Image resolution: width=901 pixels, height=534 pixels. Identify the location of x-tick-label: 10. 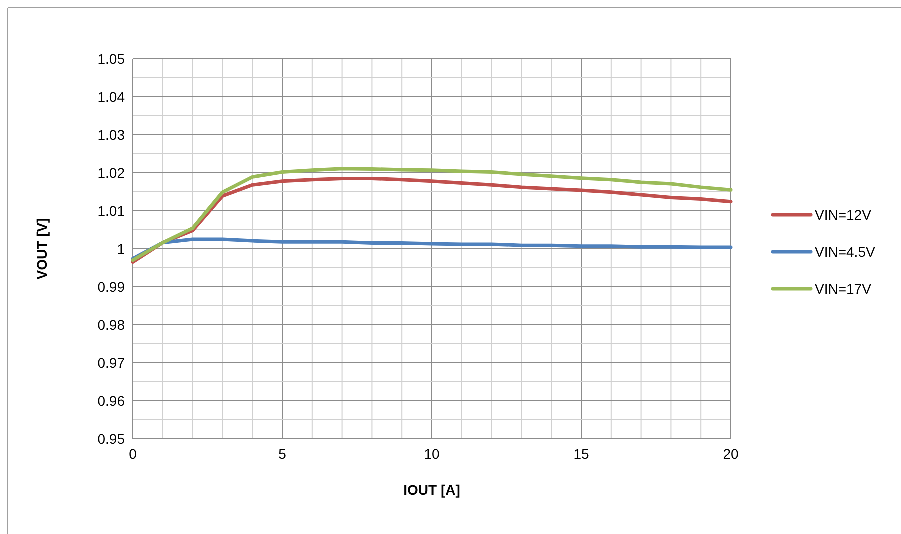
(432, 454).